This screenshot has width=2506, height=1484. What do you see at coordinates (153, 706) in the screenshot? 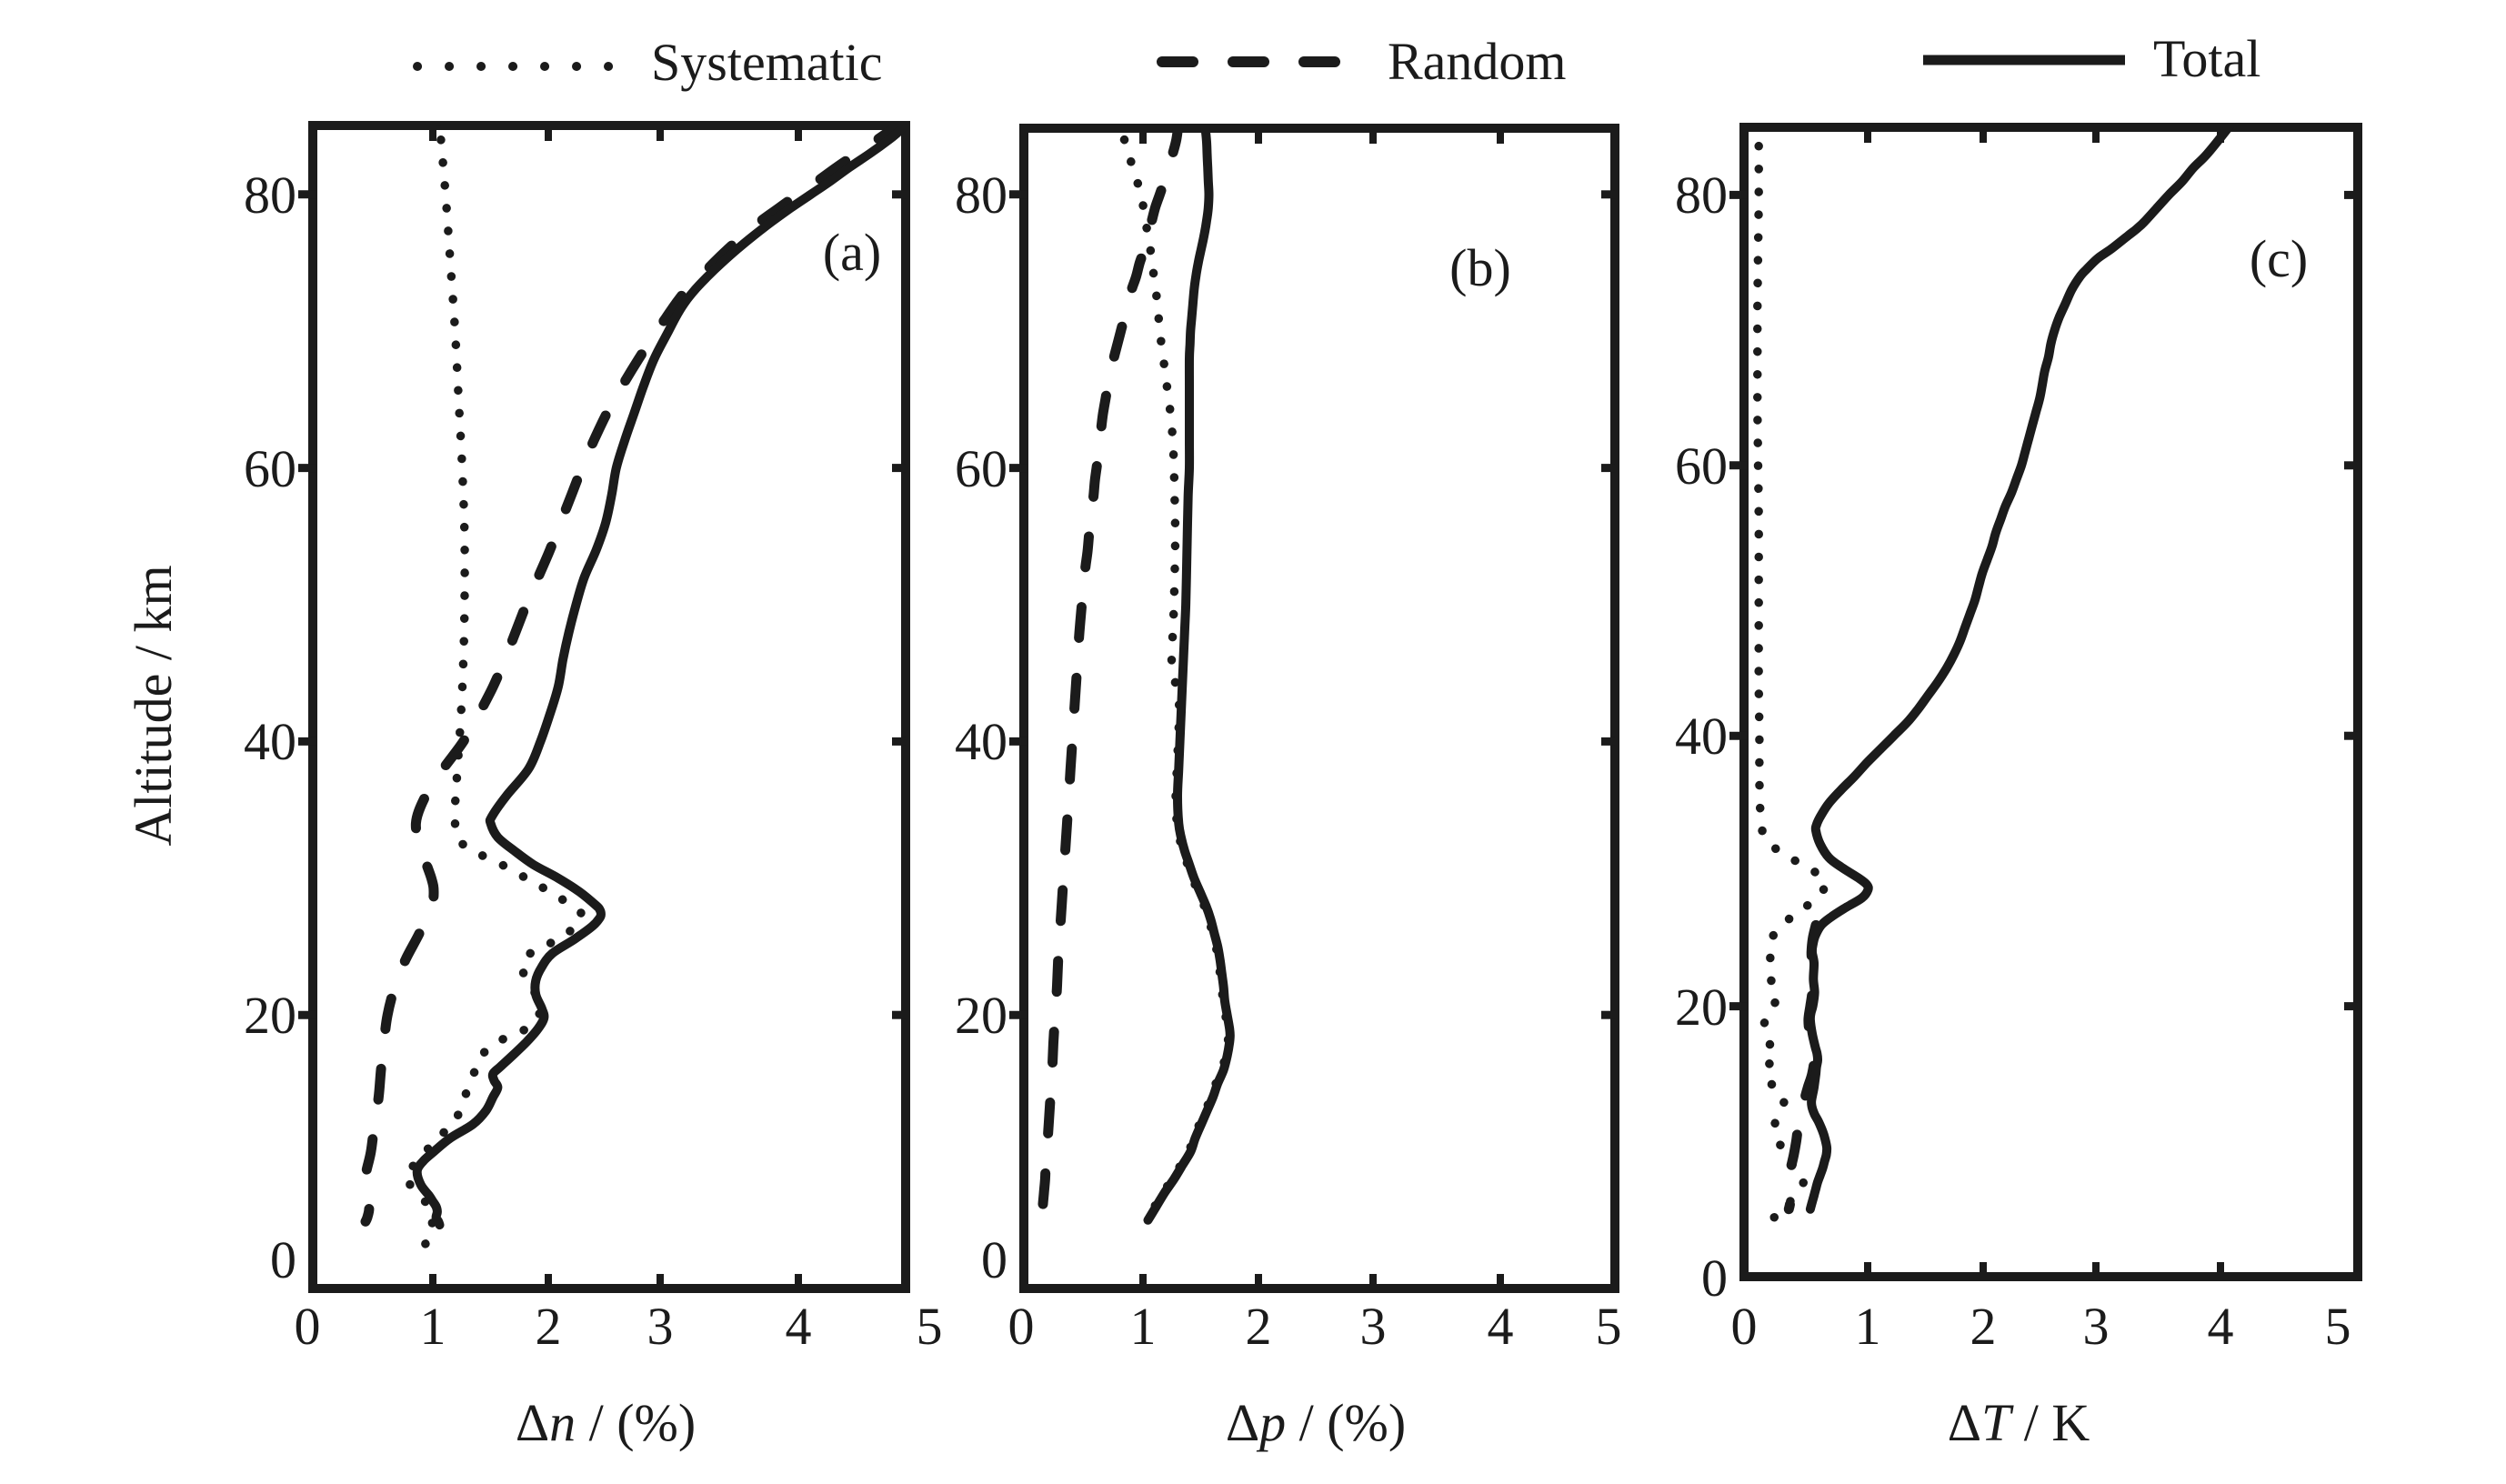
I see `svg-text: Altitude / km` at bounding box center [153, 706].